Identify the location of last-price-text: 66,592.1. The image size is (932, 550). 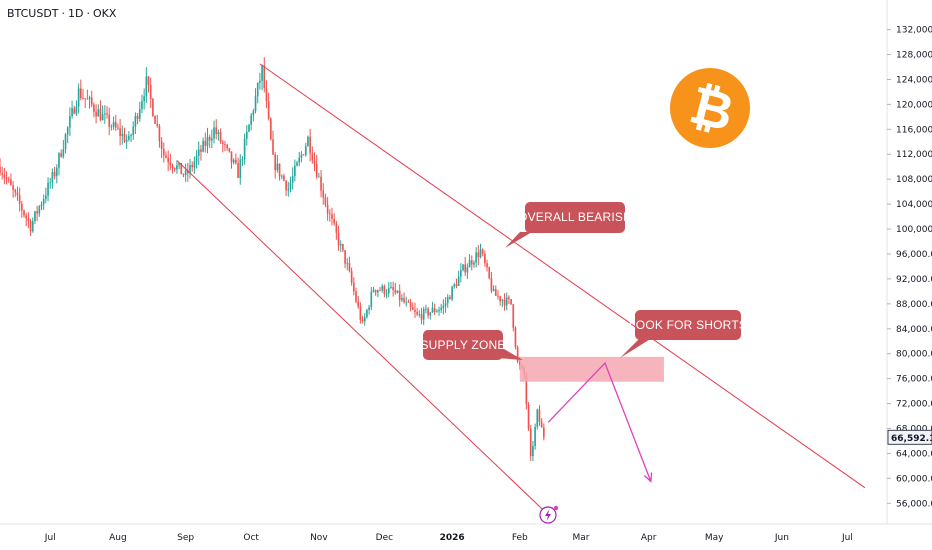
(911, 439).